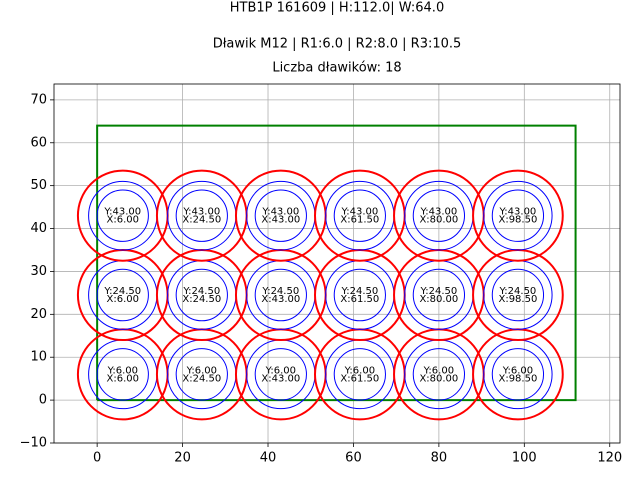 The width and height of the screenshot is (640, 480). Describe the element at coordinates (336, 68) in the screenshot. I see `chart-annotation: Liczba dławików: 18` at that location.